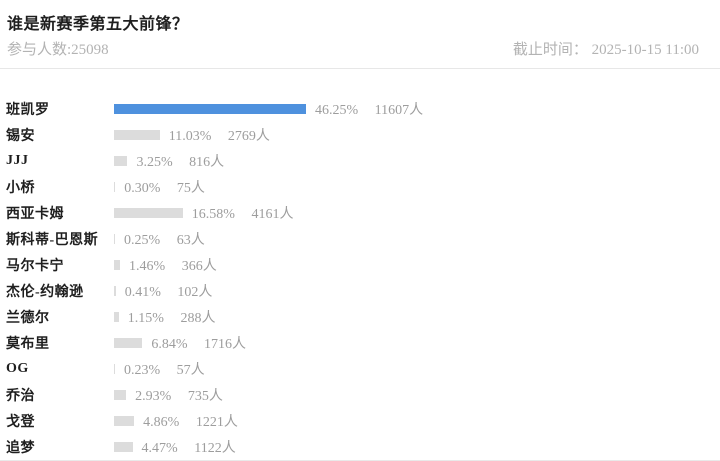 This screenshot has height=461, width=720. I want to click on percent-label: 3.25%, so click(154, 162).